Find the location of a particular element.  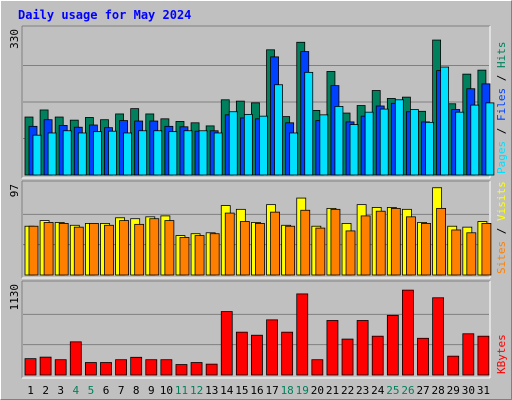

x-tick-label: 10 is located at coordinates (166, 390).